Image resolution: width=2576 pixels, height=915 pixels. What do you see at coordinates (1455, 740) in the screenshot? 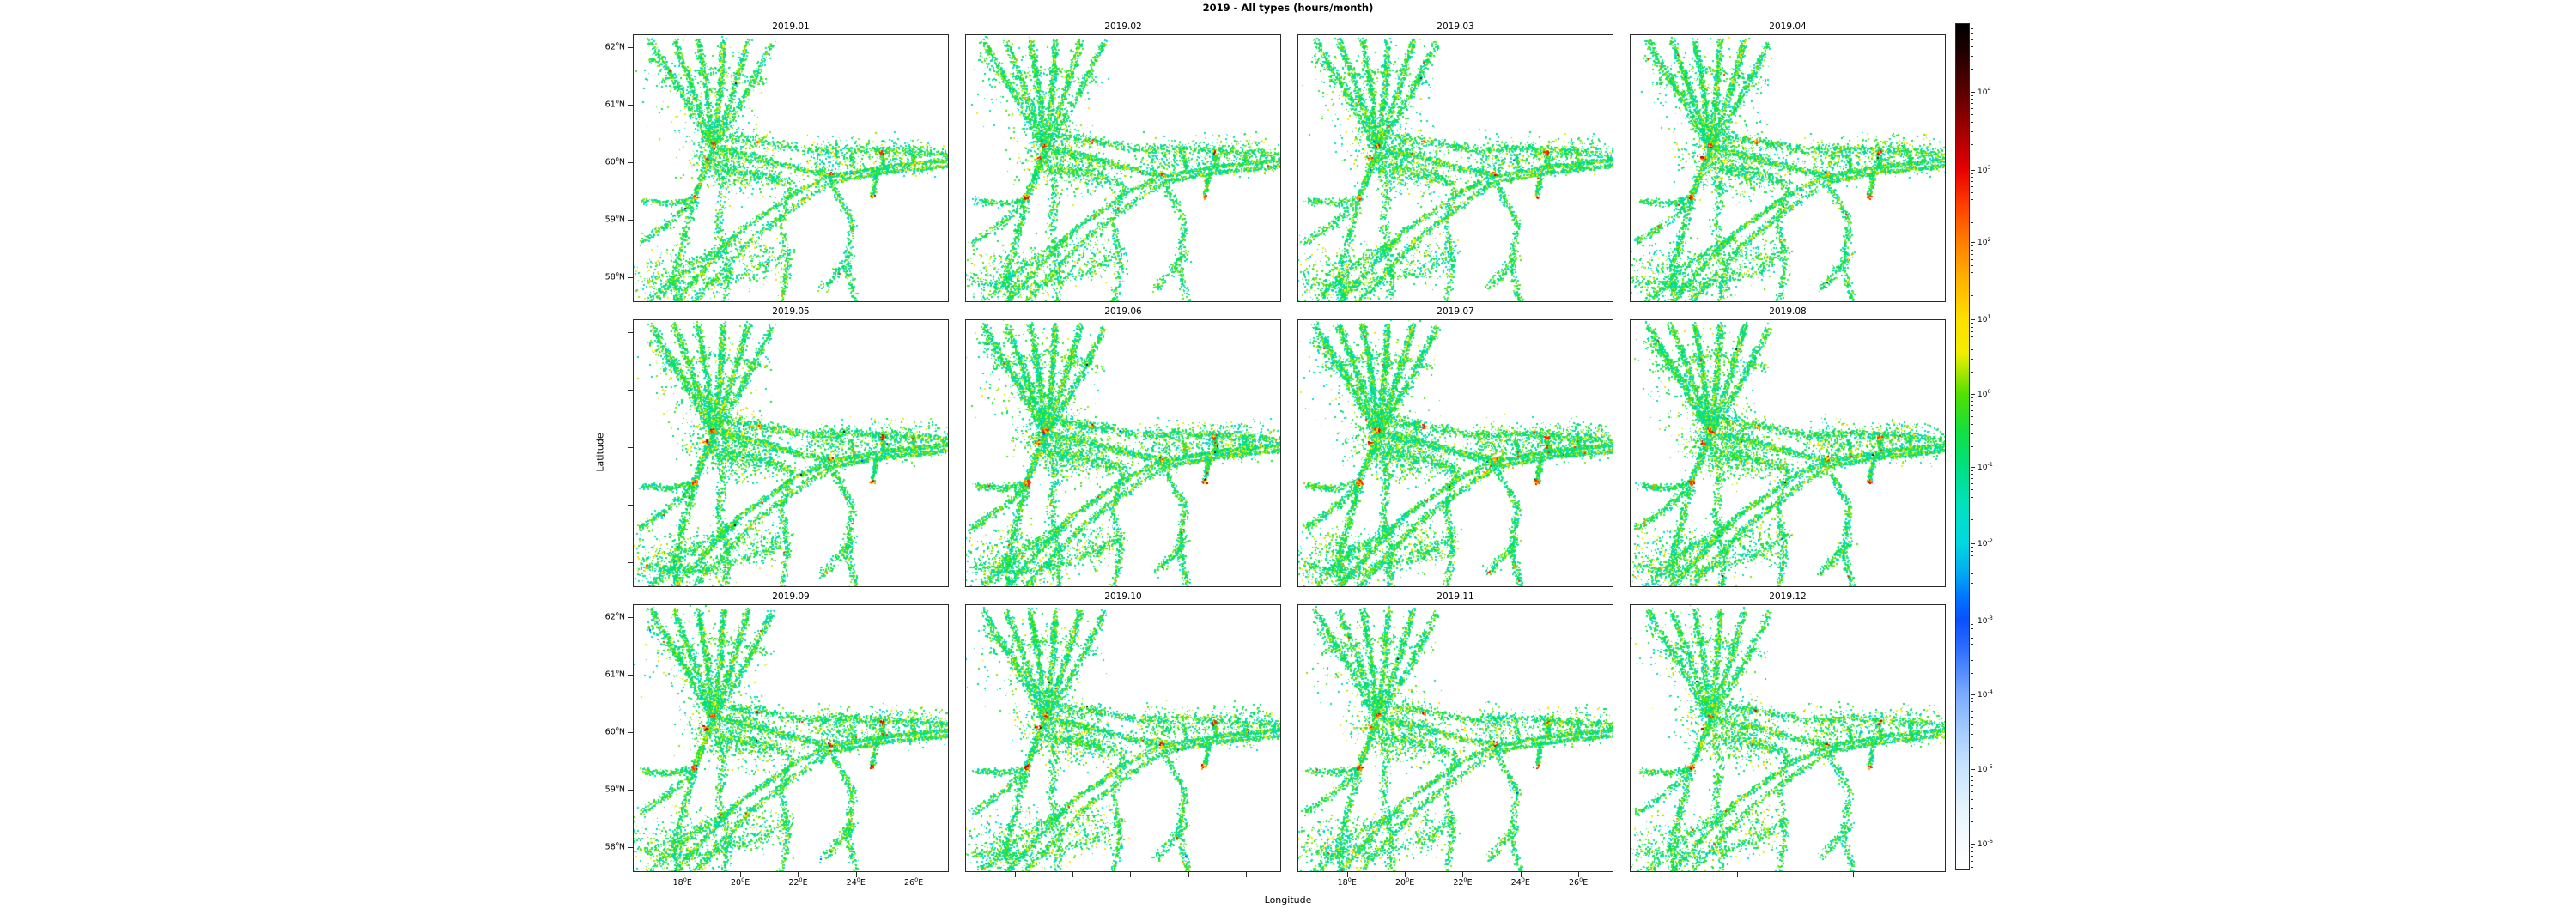
I see `subplot-2019.11: 2019.11 180E 200E 220E 240E 260E` at bounding box center [1455, 740].